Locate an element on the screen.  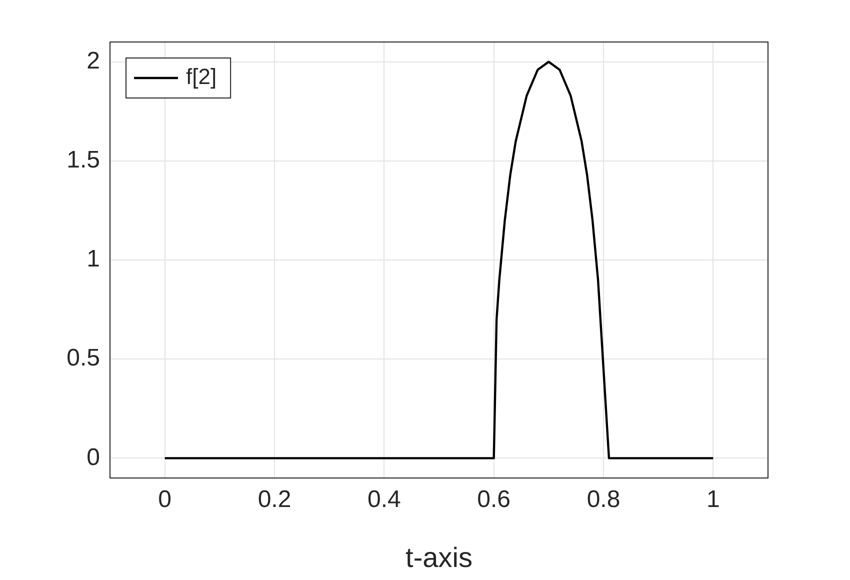
y-tick-label: 1.5 is located at coordinates (83, 160).